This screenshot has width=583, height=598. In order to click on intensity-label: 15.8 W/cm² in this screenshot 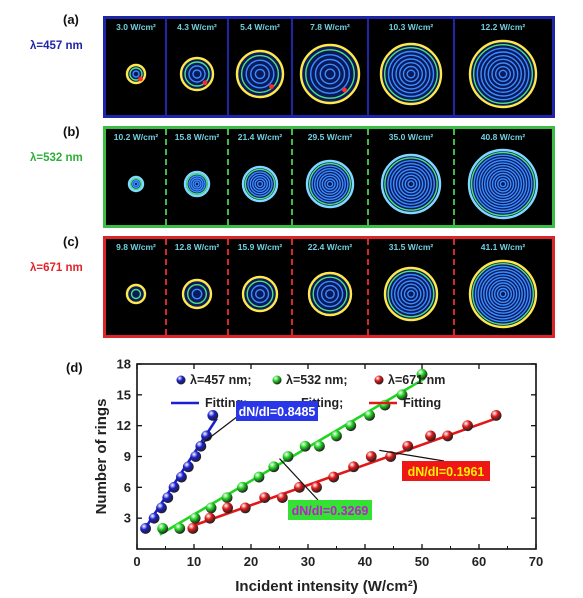, I will do `click(197, 137)`.